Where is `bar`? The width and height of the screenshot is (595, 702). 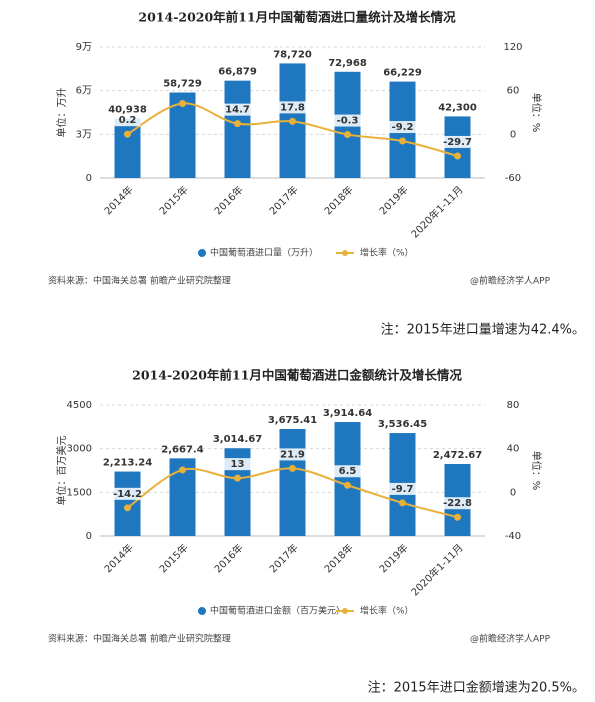 bar is located at coordinates (292, 482).